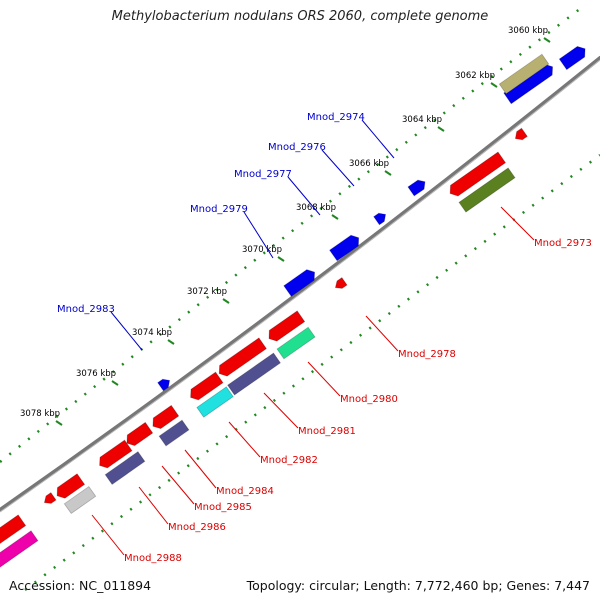 This screenshot has height=600, width=600. What do you see at coordinates (153, 558) in the screenshot?
I see `reverse-gene-label: Mnod_2988` at bounding box center [153, 558].